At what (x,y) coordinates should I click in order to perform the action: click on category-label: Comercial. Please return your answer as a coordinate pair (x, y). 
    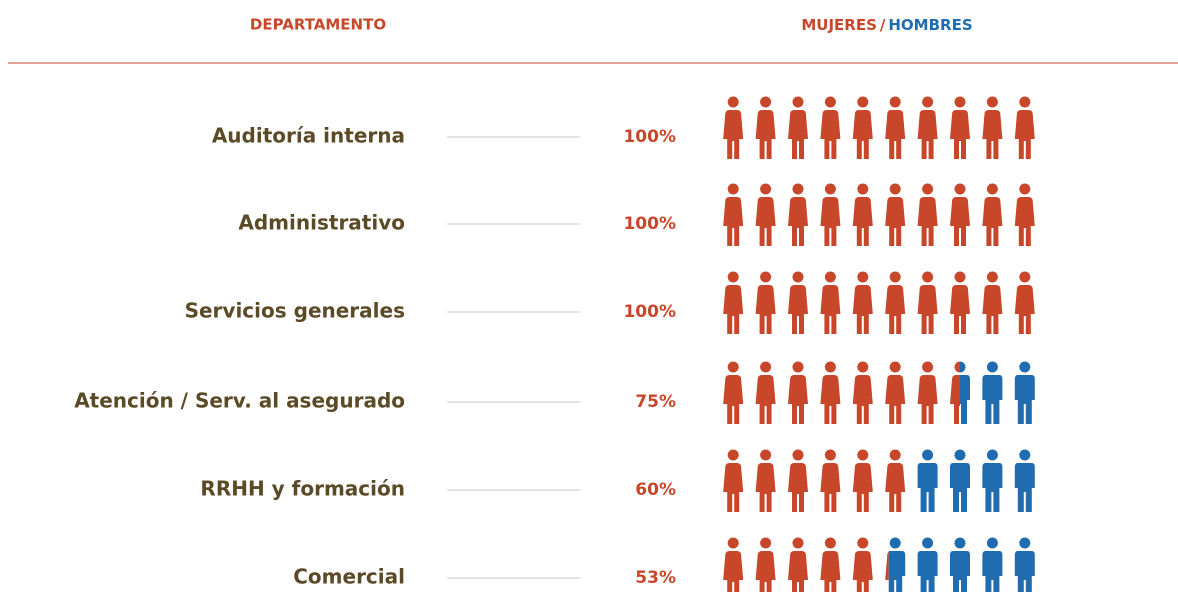
    Looking at the image, I should click on (349, 577).